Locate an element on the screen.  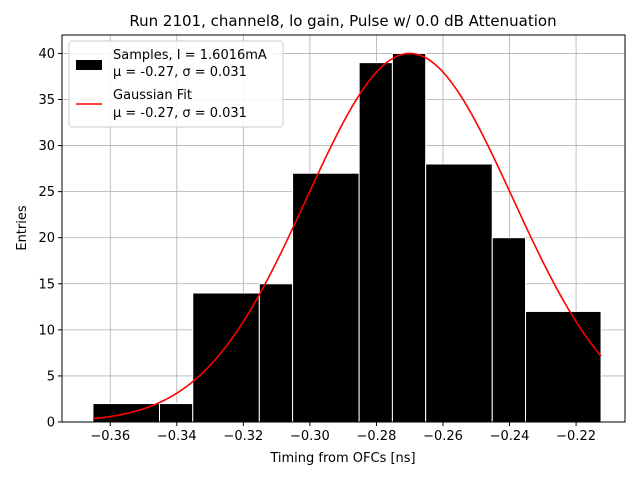
y-tick-label: 35 is located at coordinates (46, 100).